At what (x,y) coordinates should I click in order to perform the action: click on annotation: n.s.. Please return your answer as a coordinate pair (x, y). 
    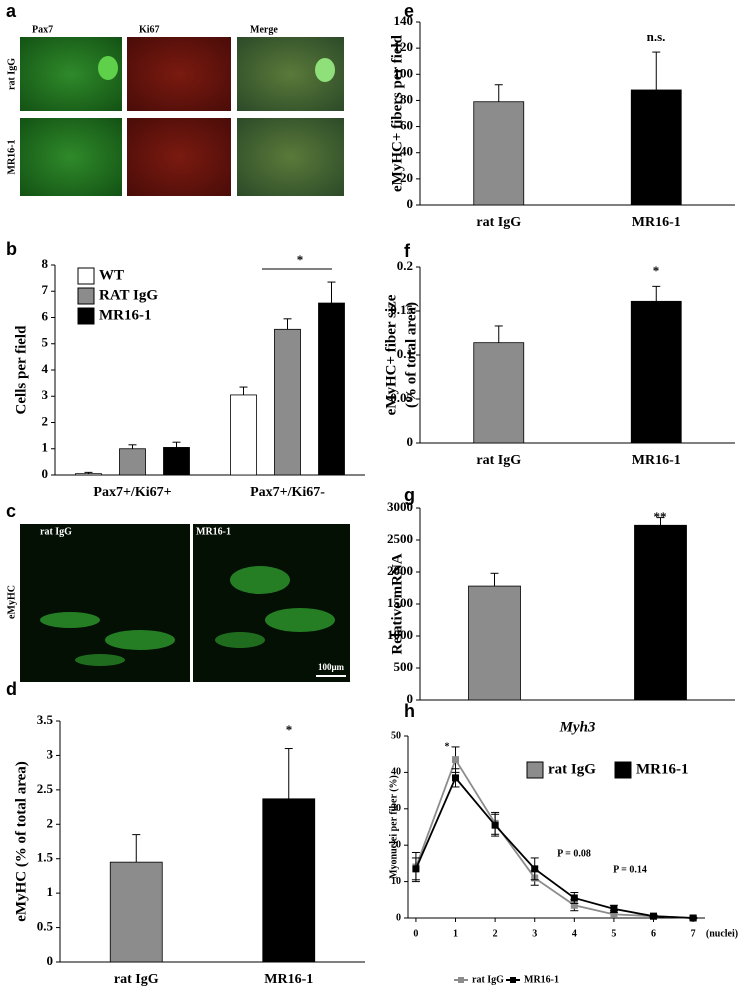
    Looking at the image, I should click on (656, 36).